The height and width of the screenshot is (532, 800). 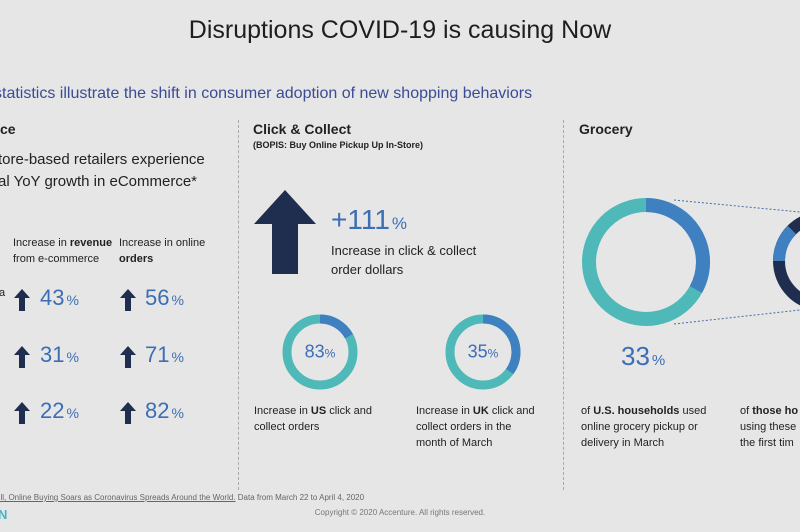 What do you see at coordinates (285, 232) in the screenshot?
I see `large-up-arrow-icon` at bounding box center [285, 232].